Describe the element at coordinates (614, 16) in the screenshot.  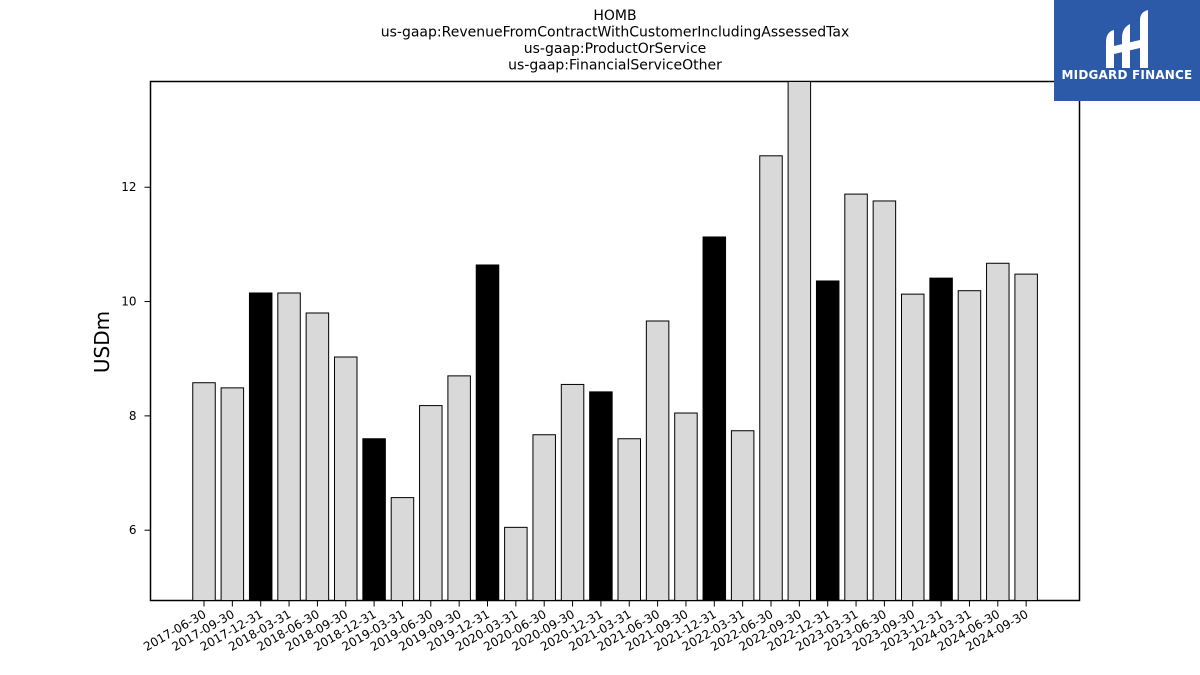
I see `chart-title-line: HOMB` at that location.